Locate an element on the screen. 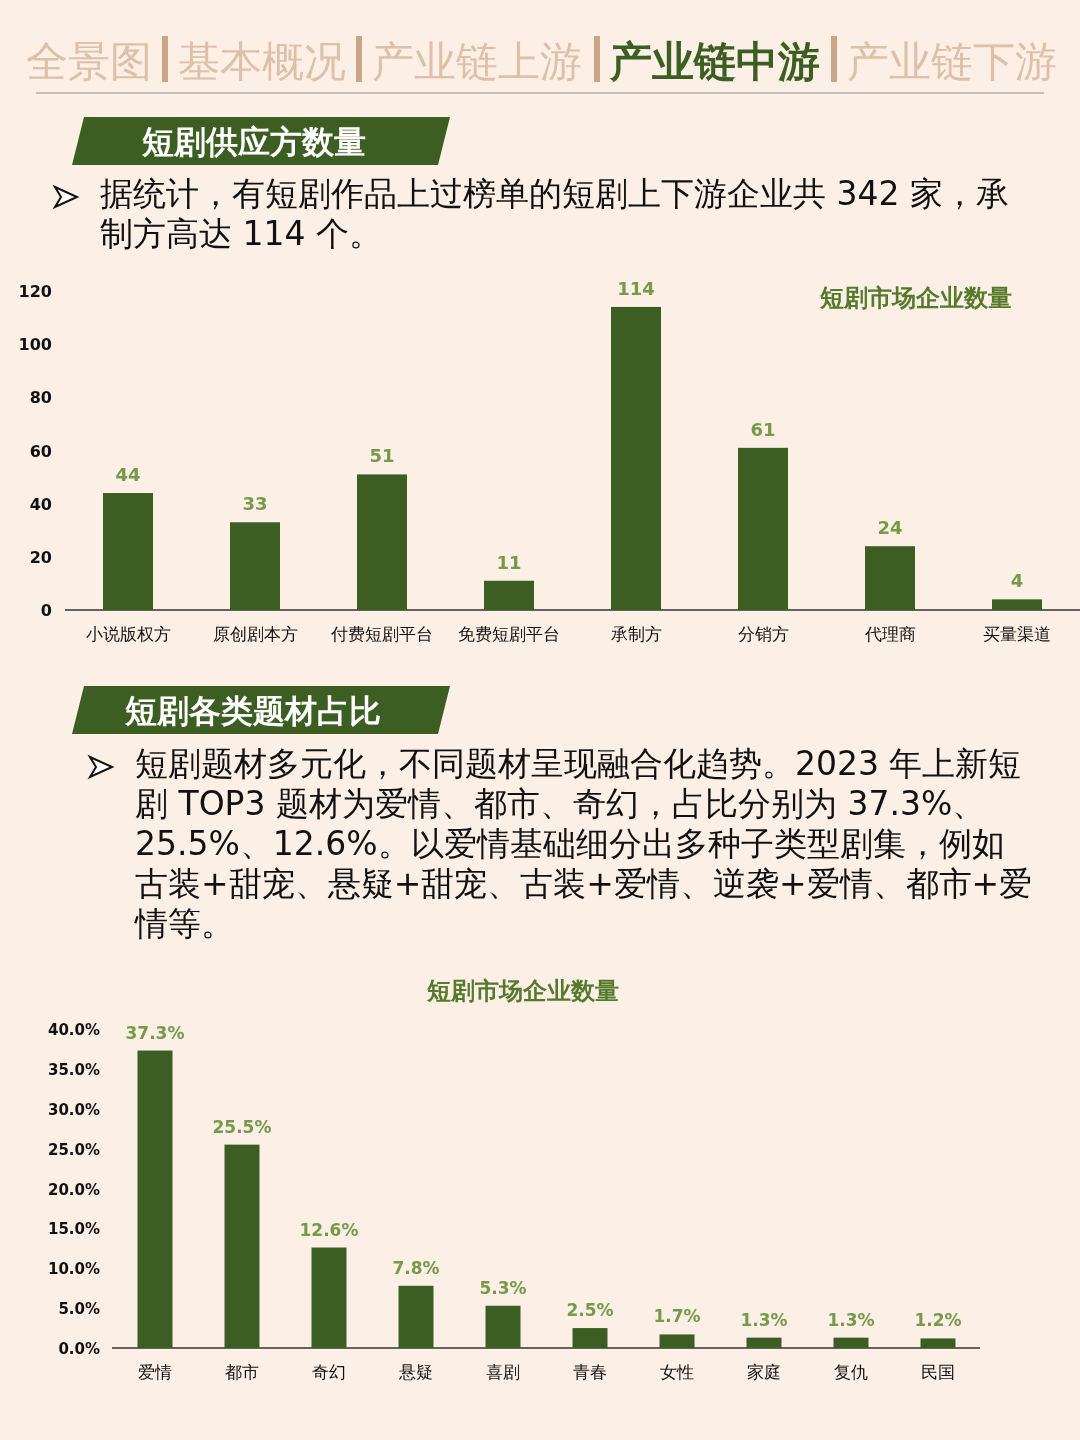 The height and width of the screenshot is (1440, 1080). y-tick-label: 35.0% is located at coordinates (73, 1069).